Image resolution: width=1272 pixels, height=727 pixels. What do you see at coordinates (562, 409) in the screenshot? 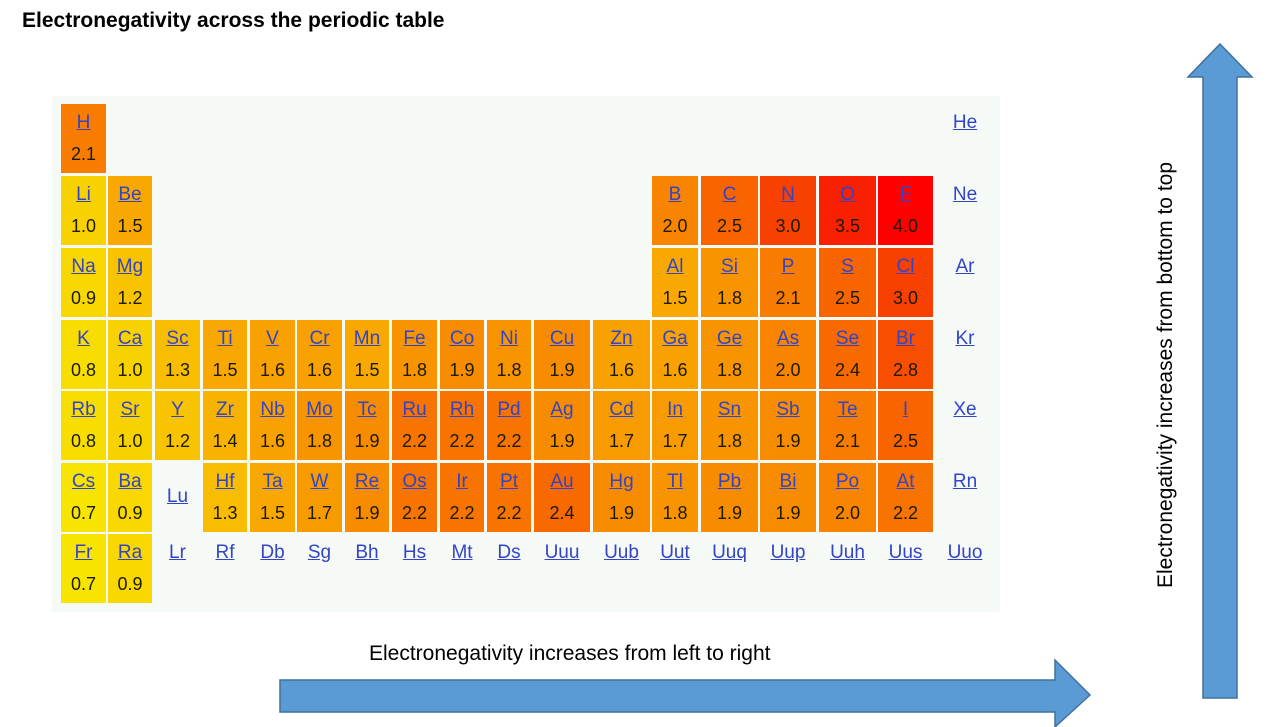
I see `element-symbol-link: Ag` at bounding box center [562, 409].